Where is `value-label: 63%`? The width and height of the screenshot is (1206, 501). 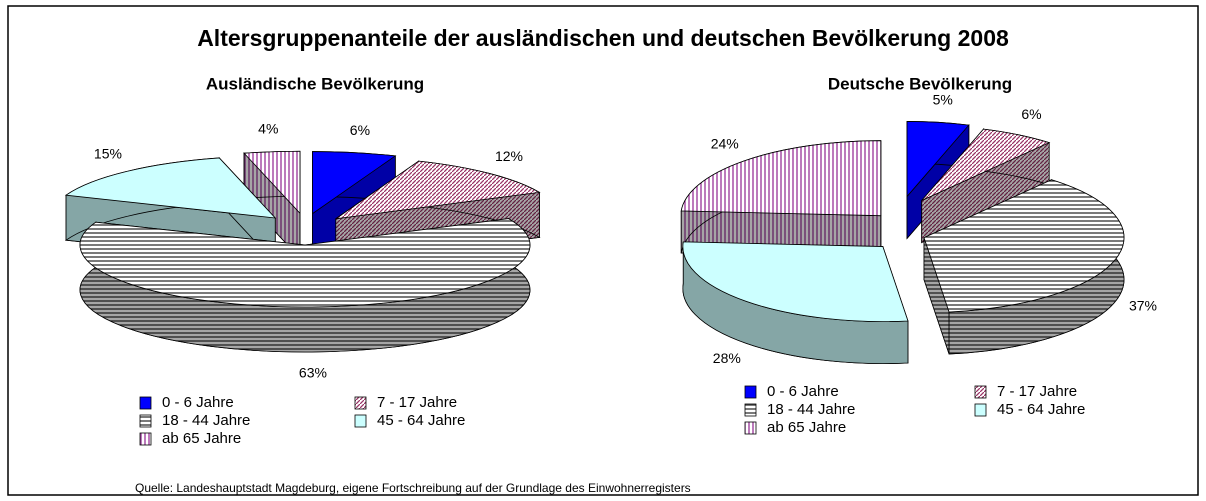
value-label: 63% is located at coordinates (313, 373).